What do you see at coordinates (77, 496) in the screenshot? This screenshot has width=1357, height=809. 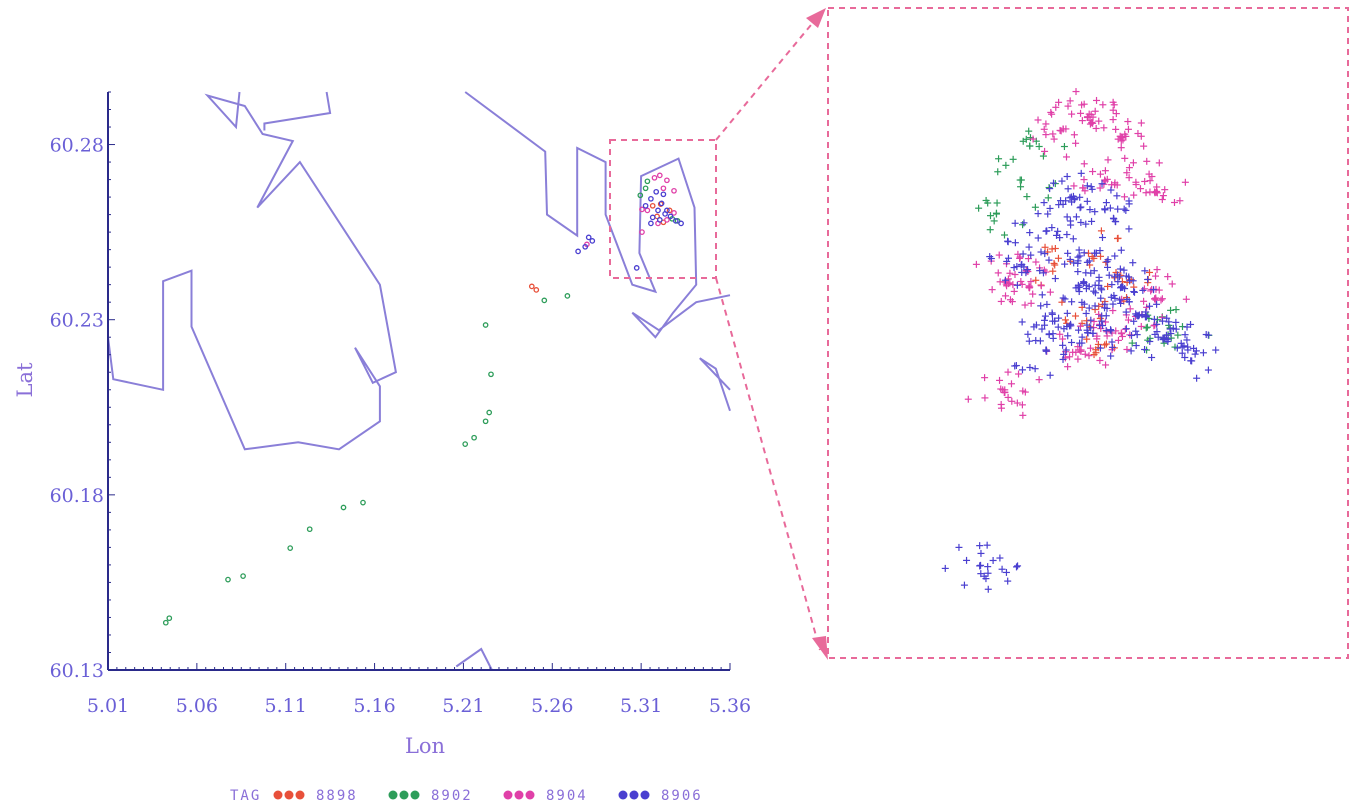 I see `y-tick-label: 60.18` at bounding box center [77, 496].